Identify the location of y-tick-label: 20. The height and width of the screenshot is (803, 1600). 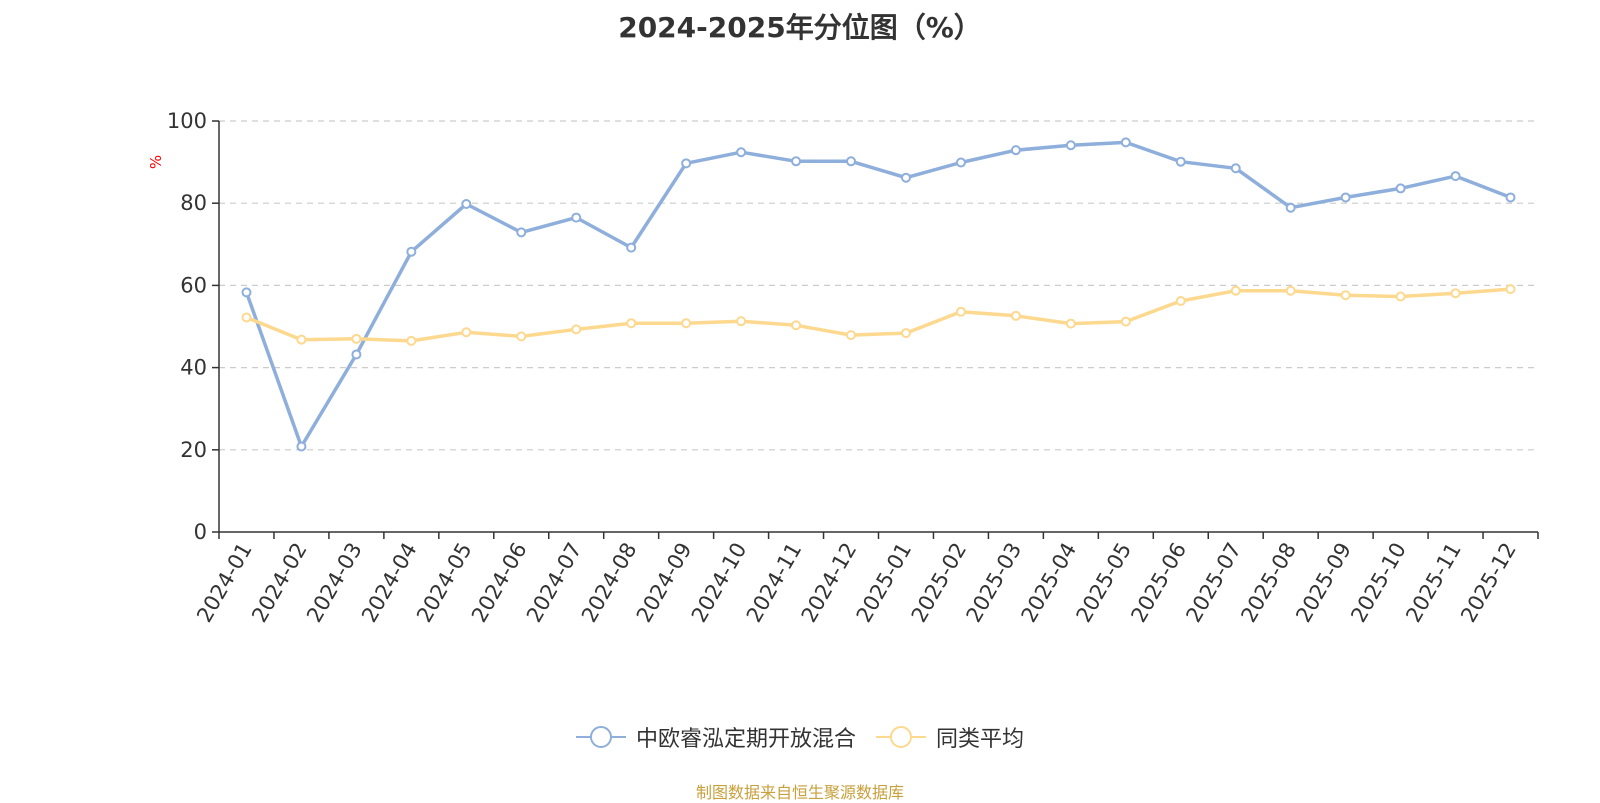
(193, 450).